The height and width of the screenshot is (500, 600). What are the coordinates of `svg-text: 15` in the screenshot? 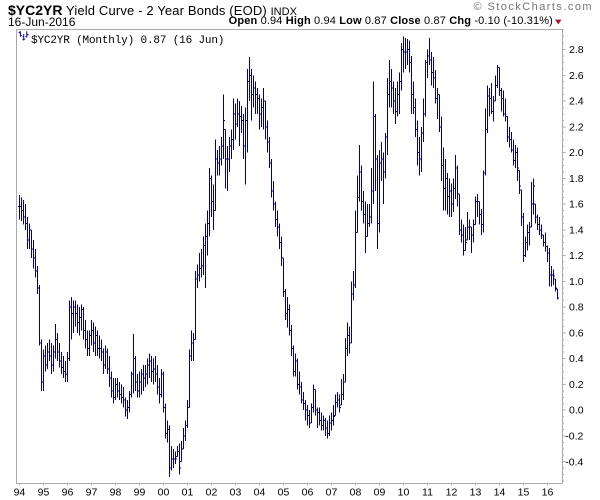 It's located at (524, 492).